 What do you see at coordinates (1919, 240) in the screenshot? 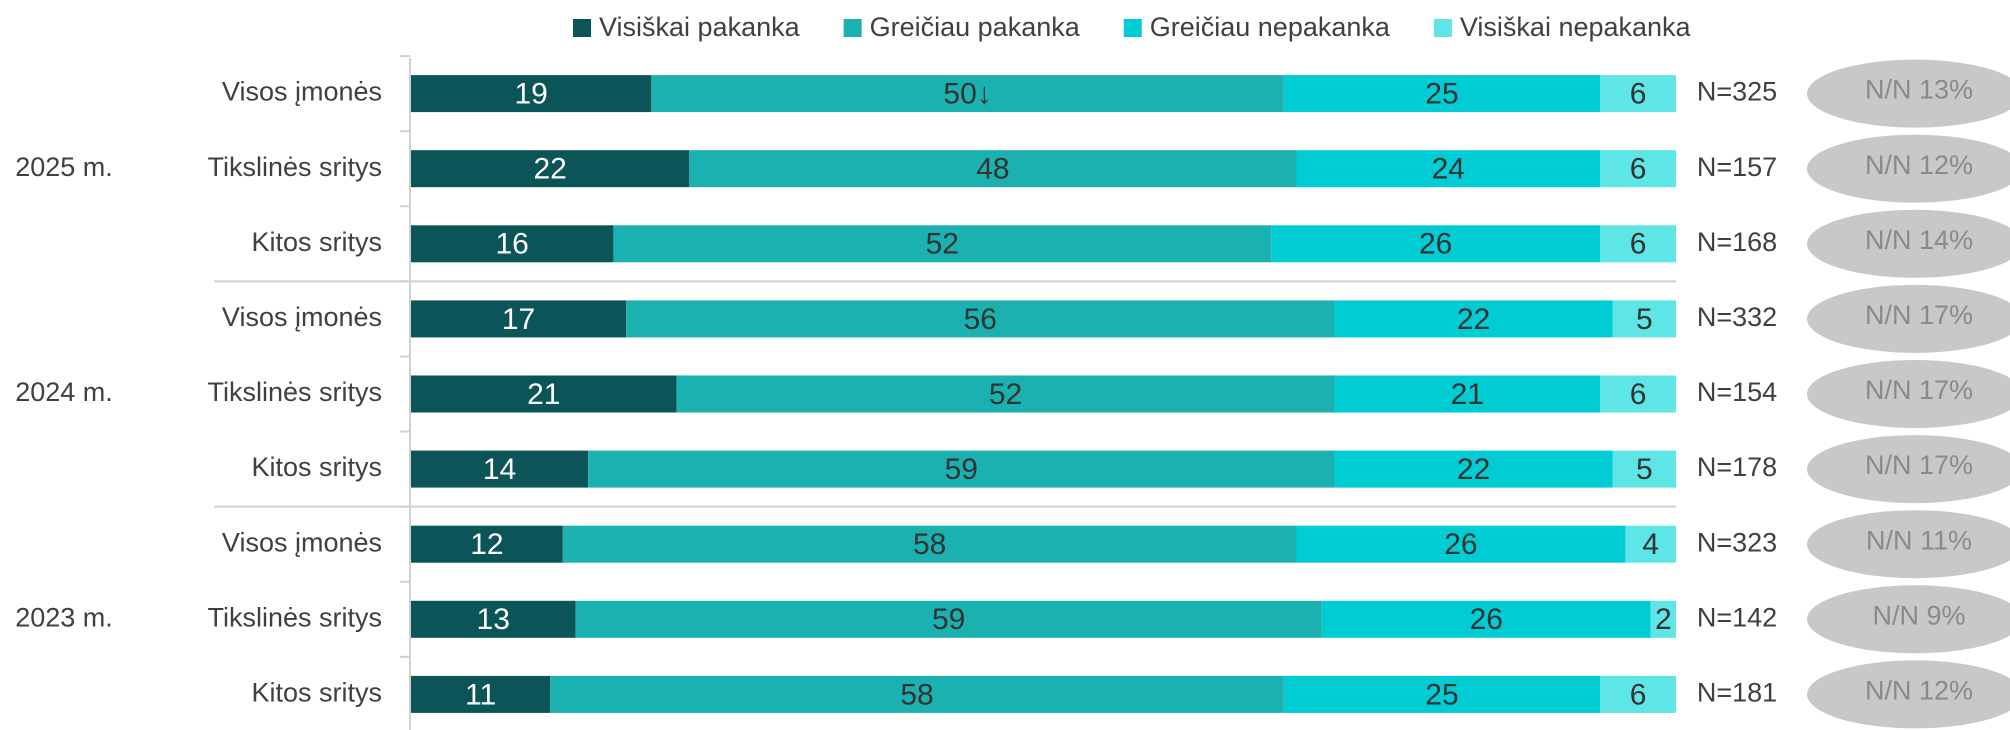
I see `nn-label: N/N 14%` at bounding box center [1919, 240].